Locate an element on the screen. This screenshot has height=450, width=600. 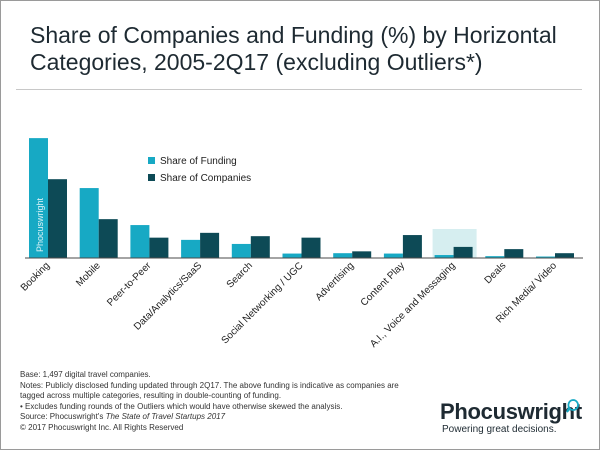
x-tick-label-peer-to-peer: Peer-to-Peer is located at coordinates (129, 284).